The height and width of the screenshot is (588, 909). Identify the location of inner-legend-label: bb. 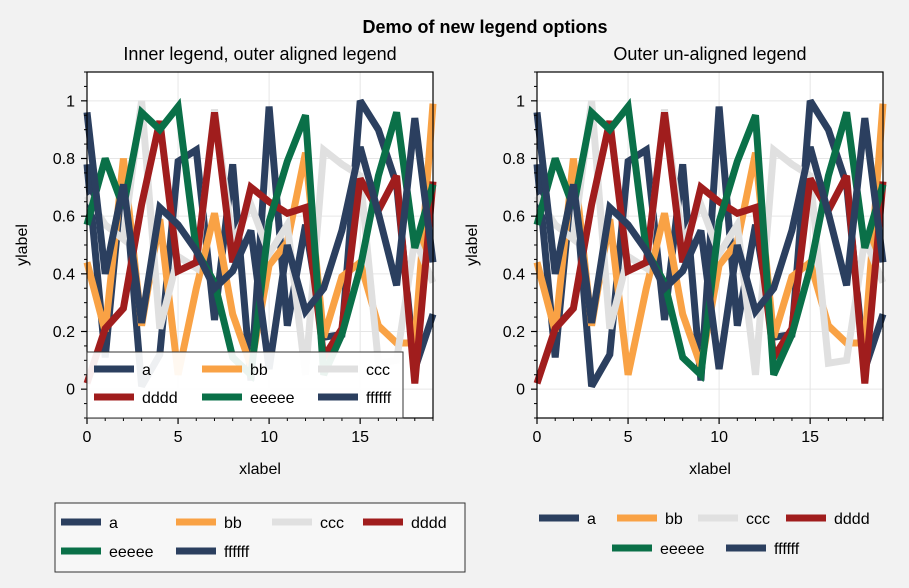
(259, 370).